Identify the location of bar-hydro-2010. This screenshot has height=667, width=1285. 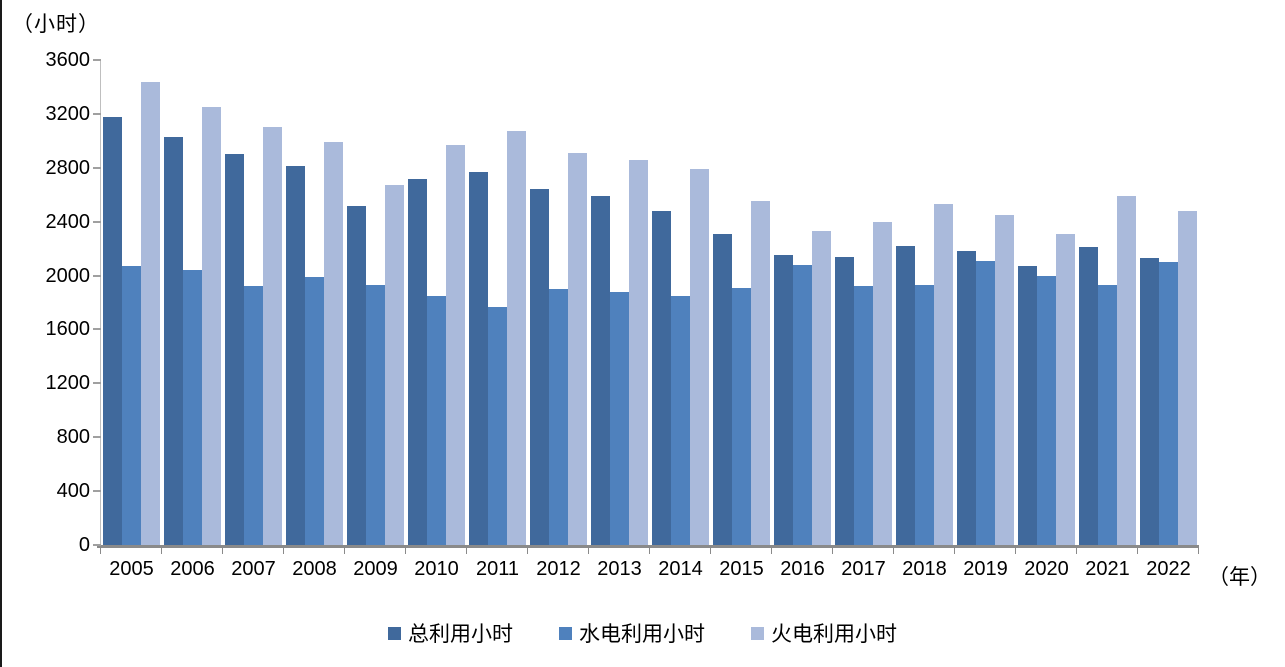
(436, 420).